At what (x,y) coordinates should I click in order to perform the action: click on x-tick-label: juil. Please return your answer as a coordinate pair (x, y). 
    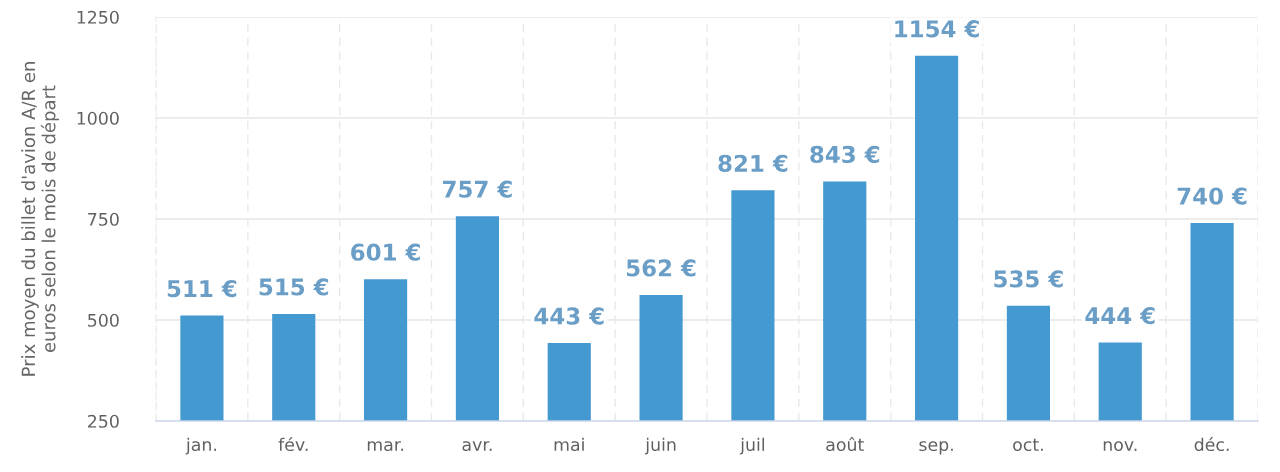
    Looking at the image, I should click on (752, 446).